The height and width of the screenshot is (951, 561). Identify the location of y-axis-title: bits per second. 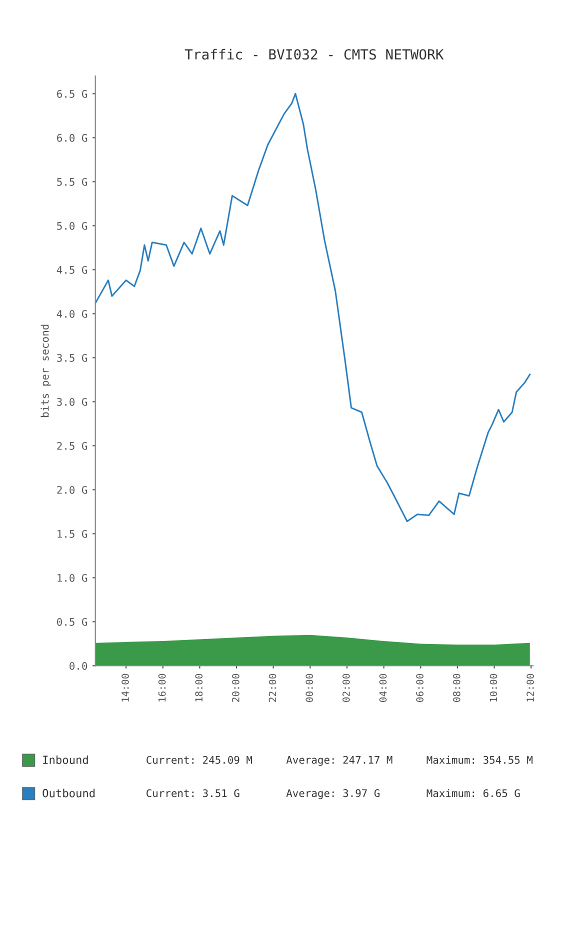
(45, 370).